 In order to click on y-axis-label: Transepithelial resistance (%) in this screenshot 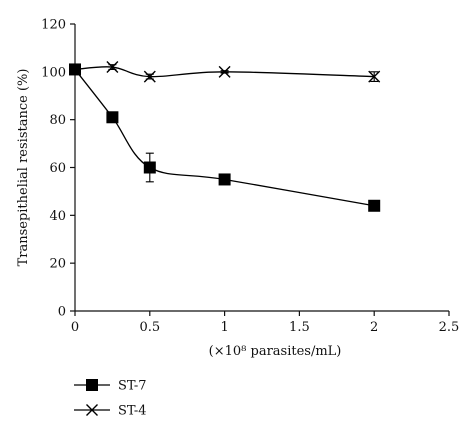, I will do `click(23, 168)`.